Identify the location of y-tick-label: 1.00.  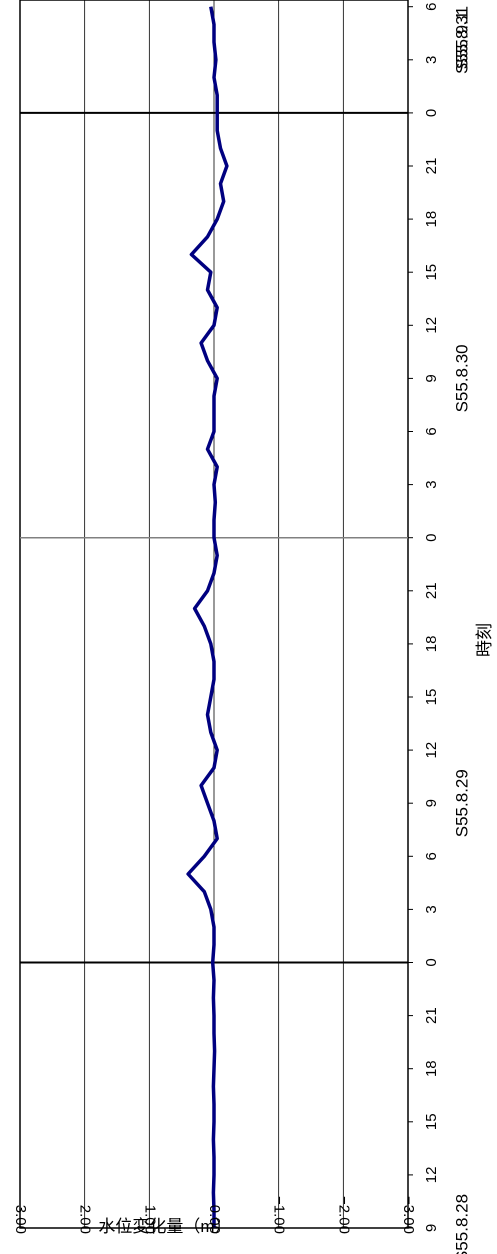
(149, 1219).